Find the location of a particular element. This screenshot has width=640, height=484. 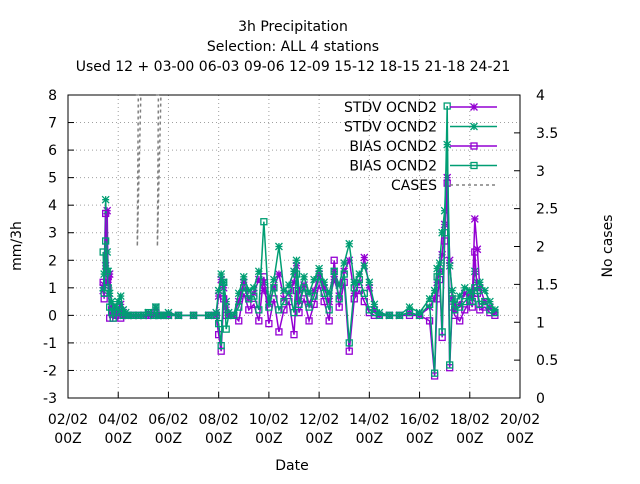

y2-tick-label: 4 is located at coordinates (540, 96).